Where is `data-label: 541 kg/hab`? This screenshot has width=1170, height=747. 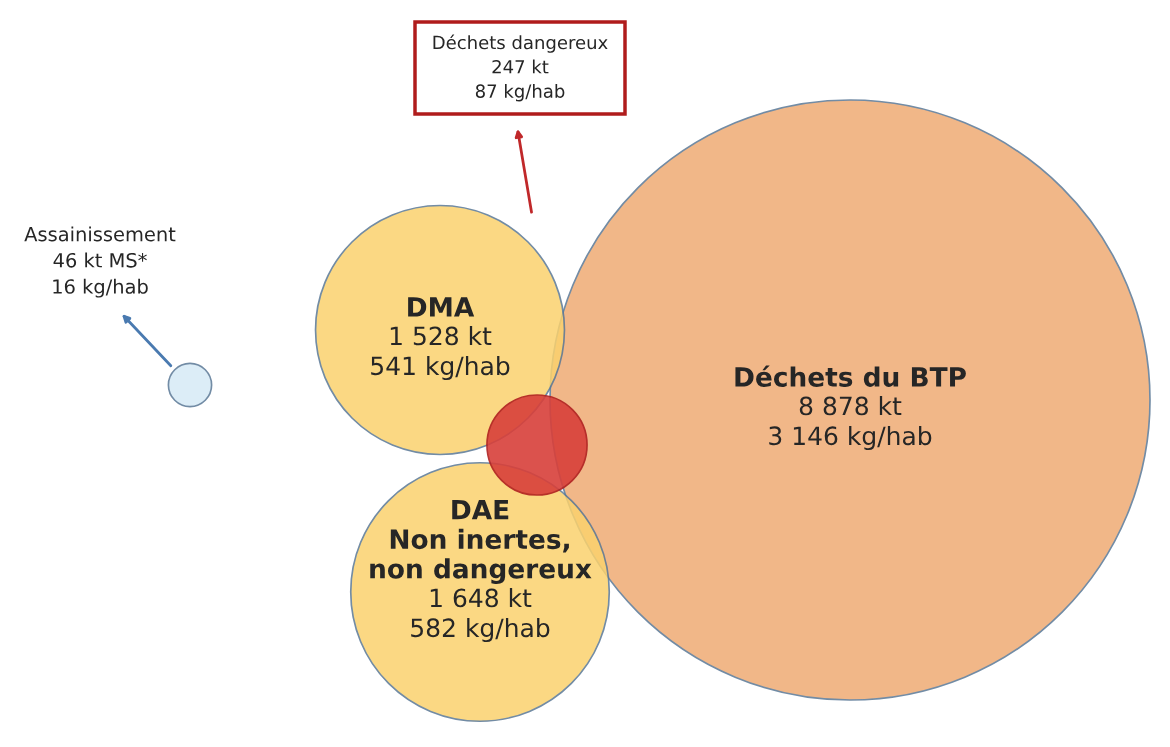
data-label: 541 kg/hab is located at coordinates (440, 368).